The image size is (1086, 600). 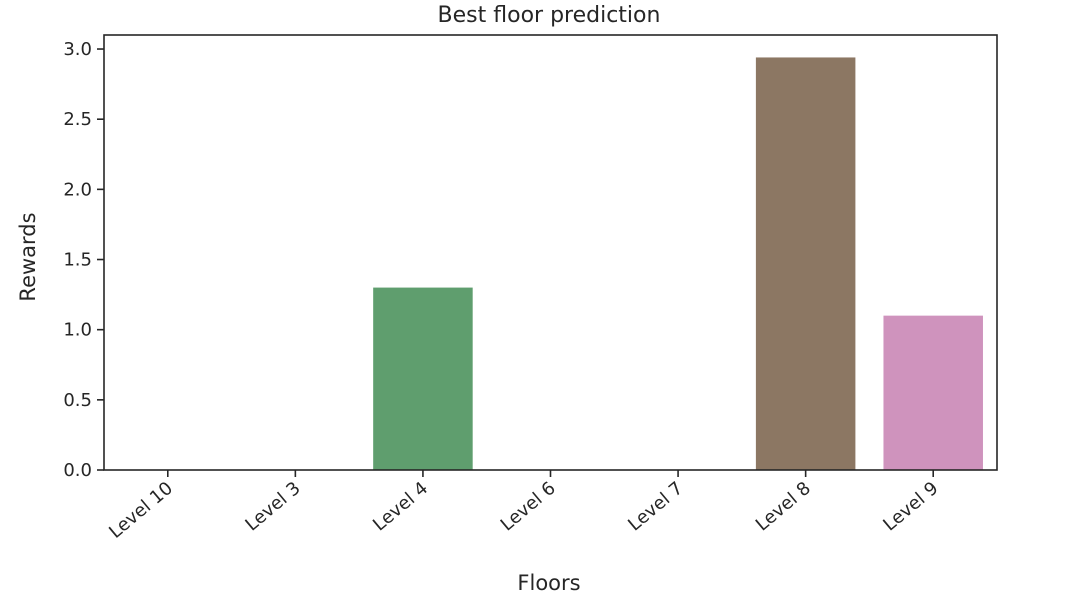 What do you see at coordinates (783, 507) in the screenshot?
I see `x-tick-label: Level 8` at bounding box center [783, 507].